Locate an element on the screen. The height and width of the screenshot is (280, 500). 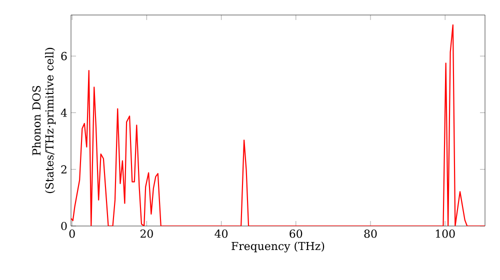
x-tick-label: 100 is located at coordinates (445, 234).